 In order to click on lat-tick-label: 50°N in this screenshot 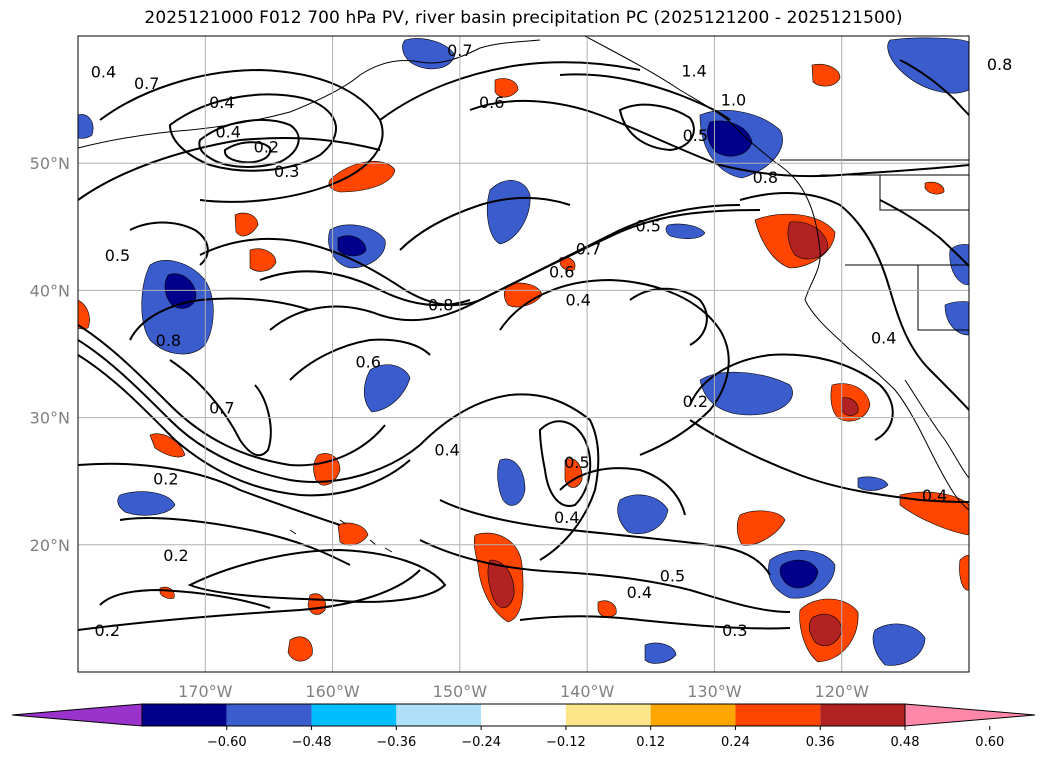, I will do `click(50, 163)`.